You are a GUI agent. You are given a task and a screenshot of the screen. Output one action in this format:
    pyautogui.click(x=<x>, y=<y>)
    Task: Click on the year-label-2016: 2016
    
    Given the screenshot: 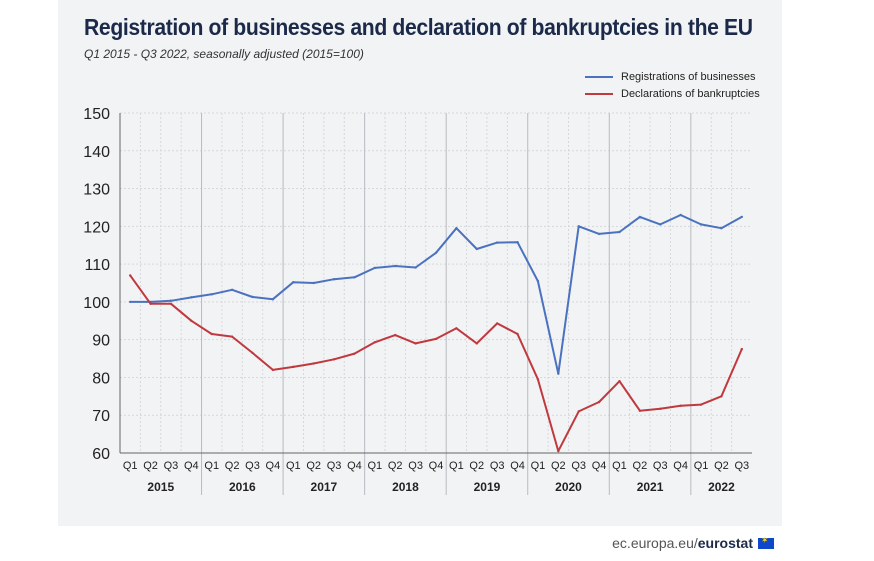 What is the action you would take?
    pyautogui.click(x=242, y=487)
    